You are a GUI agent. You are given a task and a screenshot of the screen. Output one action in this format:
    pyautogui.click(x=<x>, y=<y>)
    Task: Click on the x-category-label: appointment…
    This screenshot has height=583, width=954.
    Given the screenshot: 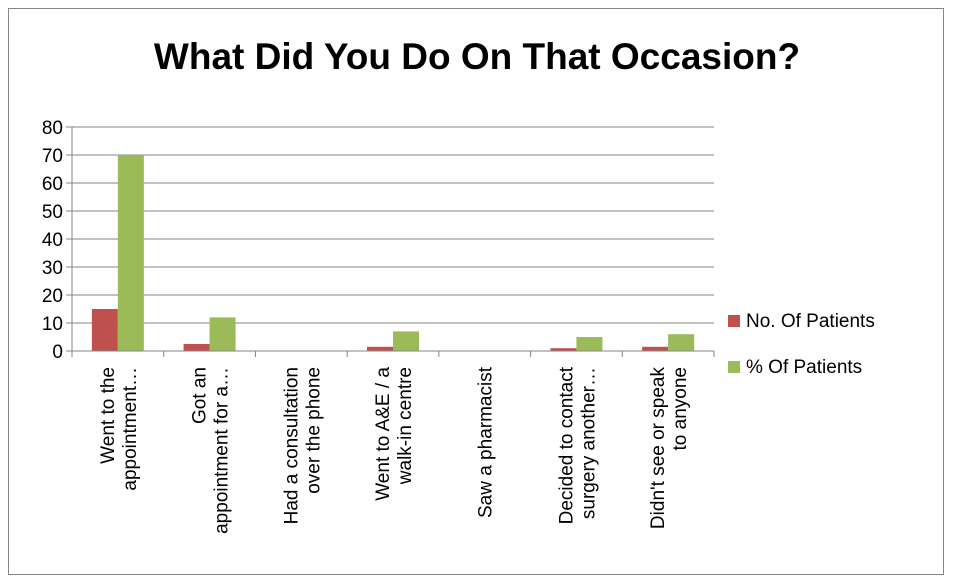 What is the action you would take?
    pyautogui.click(x=130, y=429)
    